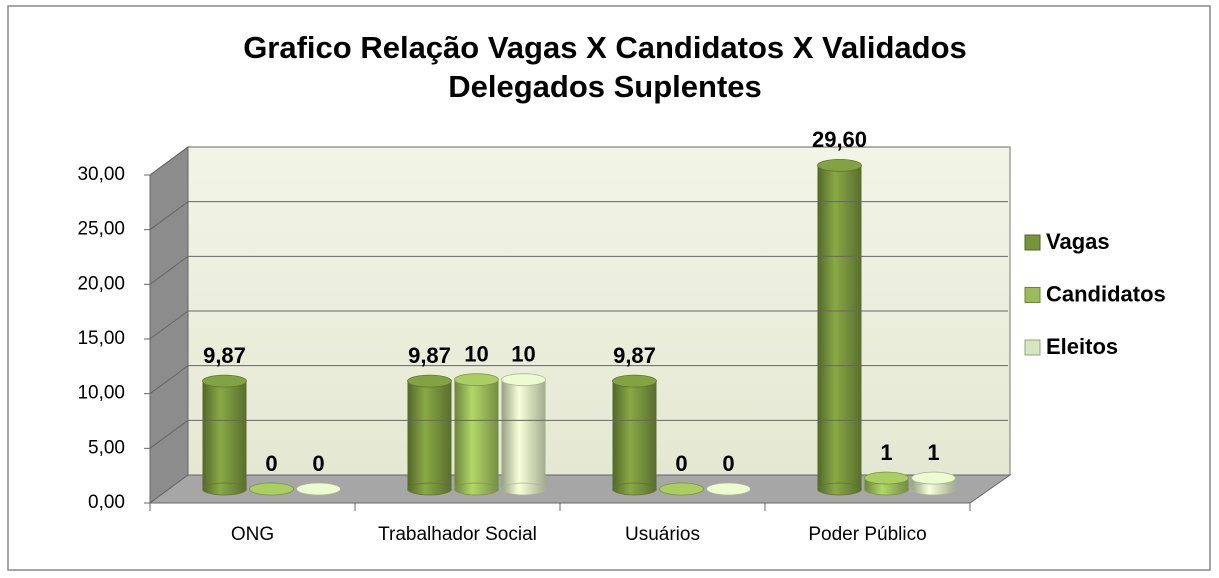  What do you see at coordinates (101, 229) in the screenshot?
I see `y-tick-label: 25,00` at bounding box center [101, 229].